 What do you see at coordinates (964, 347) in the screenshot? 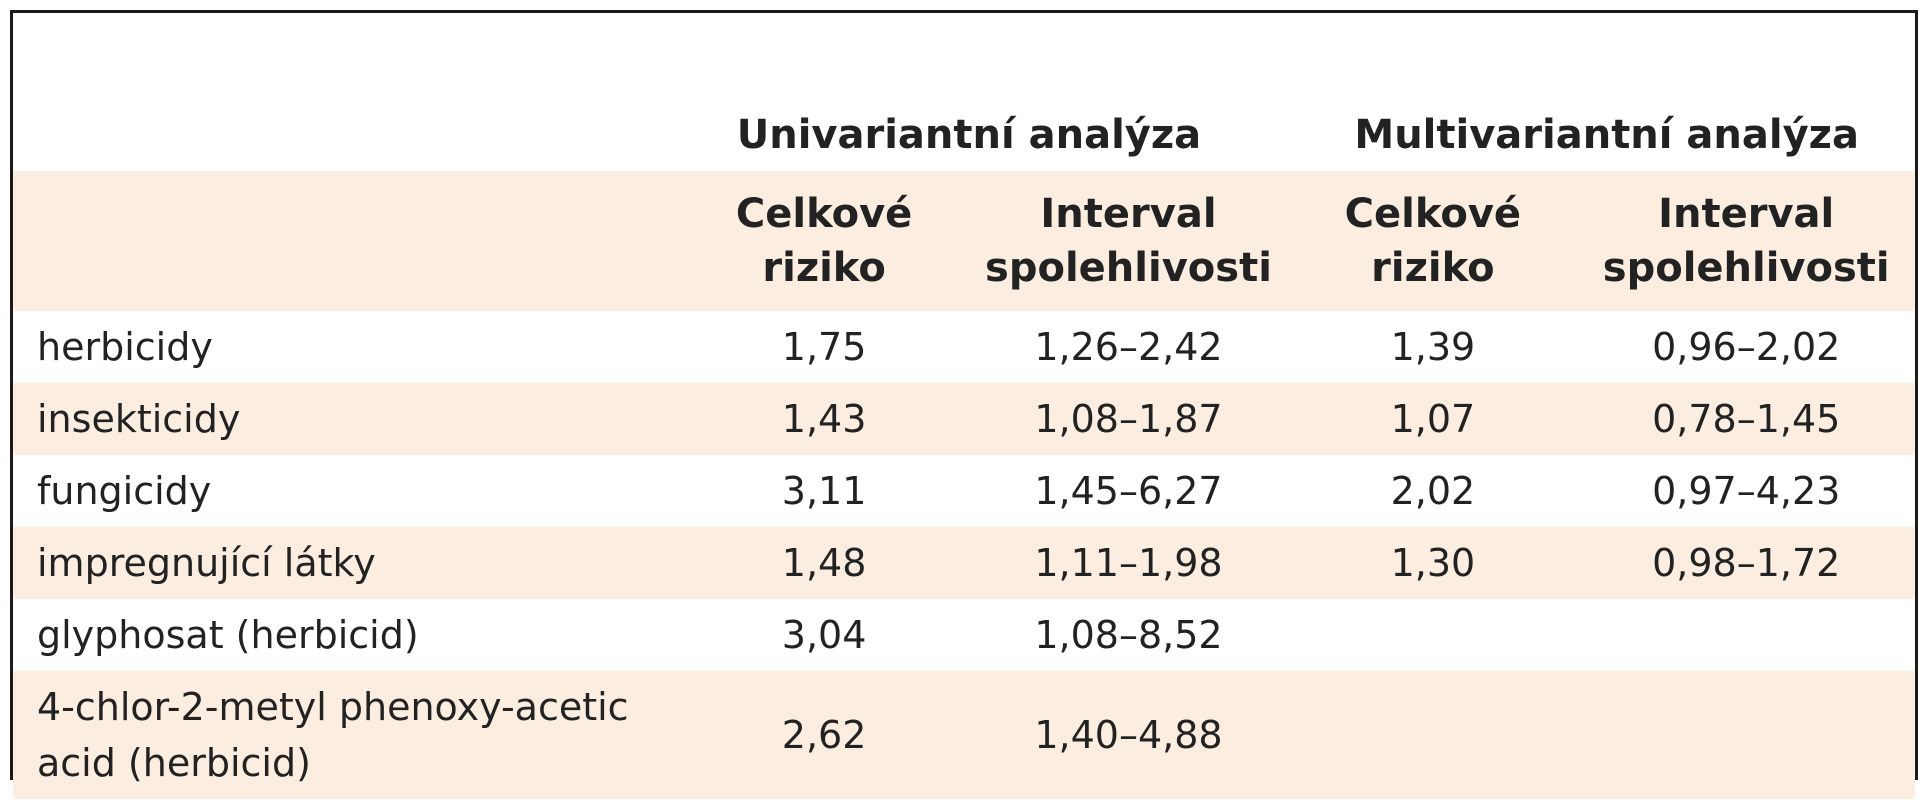
I see `table-row: herbicidy 1,75 1,26–2,42 1,39 0,96–2,02` at bounding box center [964, 347].